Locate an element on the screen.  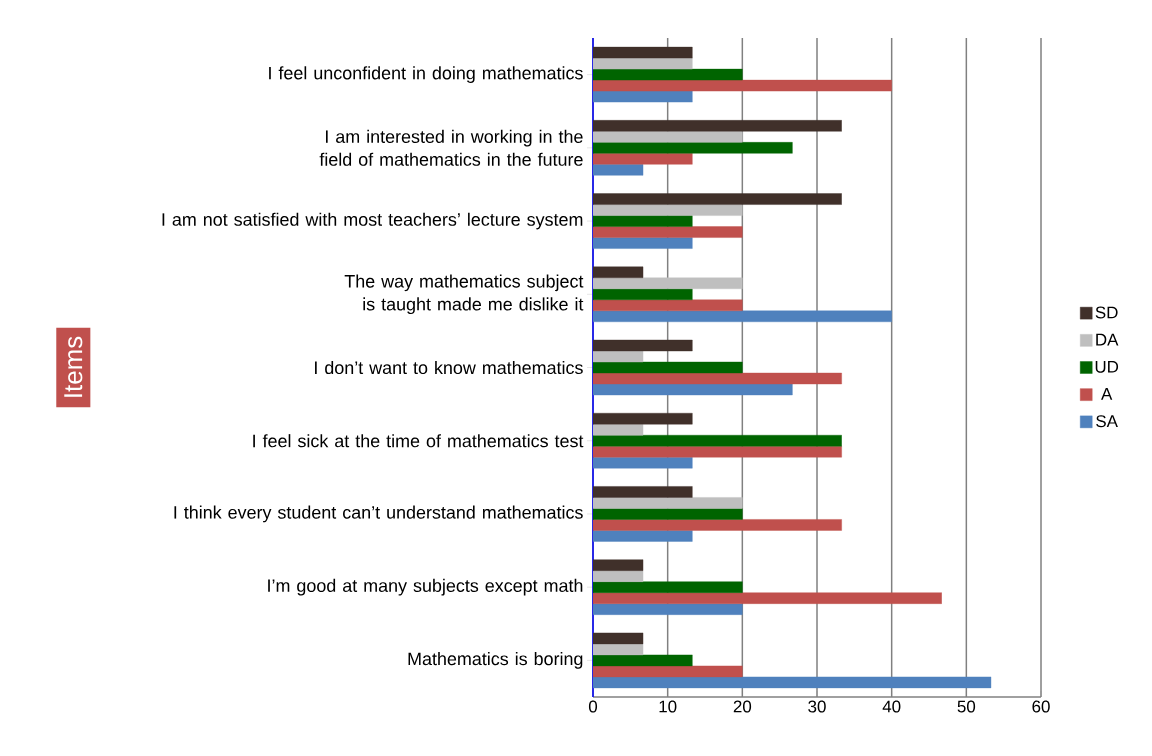
y-tick-label: I think every student can’t understand mathematics is located at coordinates (378, 514).